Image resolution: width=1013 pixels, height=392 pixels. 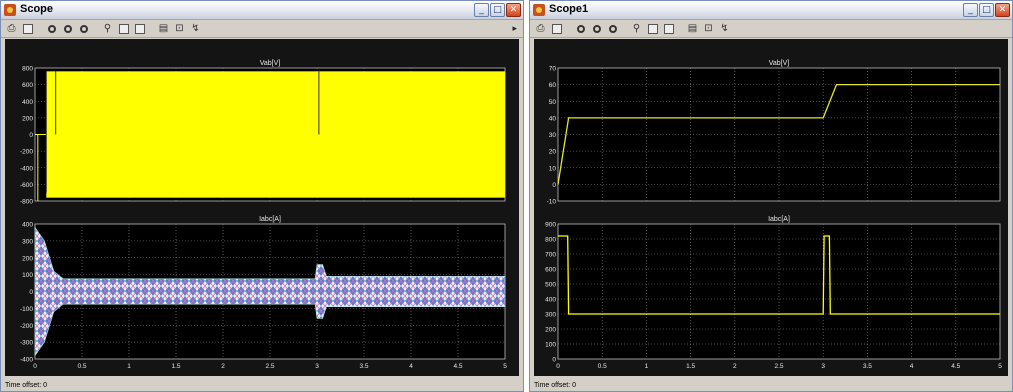 I want to click on time-offset-value: 0, so click(x=45, y=385).